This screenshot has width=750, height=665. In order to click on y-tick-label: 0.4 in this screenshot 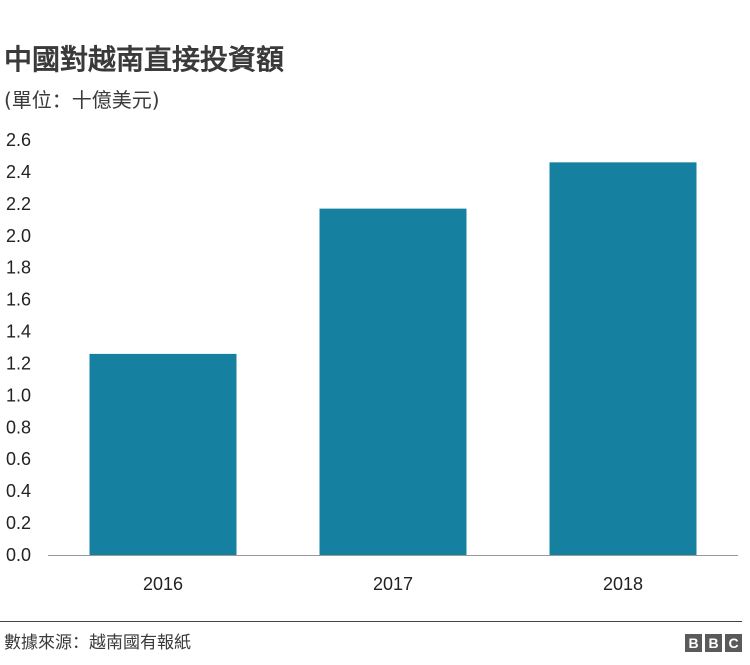, I will do `click(18, 491)`.